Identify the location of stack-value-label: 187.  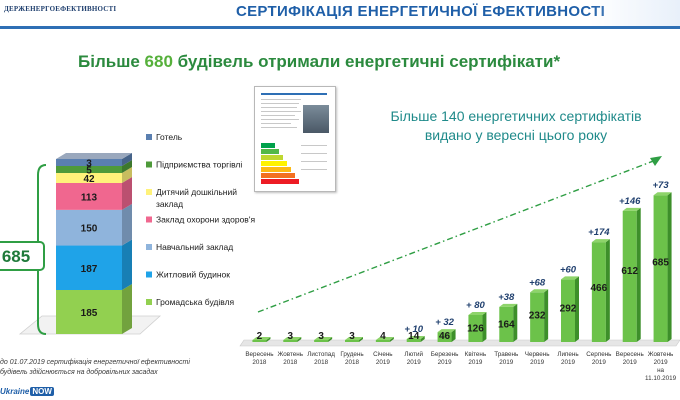
(89, 269).